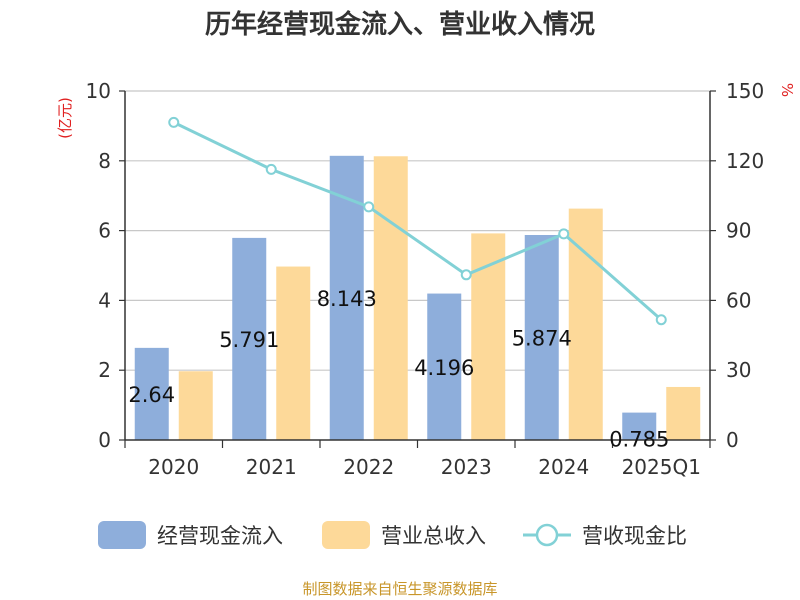  Describe the element at coordinates (65, 118) in the screenshot. I see `left-axis-unit: (亿元)` at that location.